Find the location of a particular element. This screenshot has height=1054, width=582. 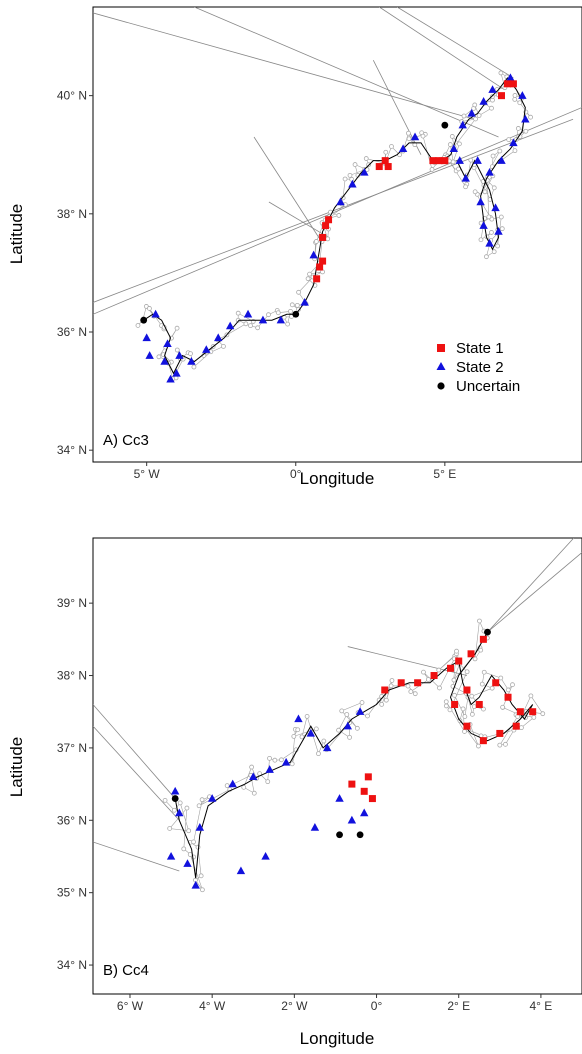

x-tick-label: 2° E is located at coordinates (458, 1006).